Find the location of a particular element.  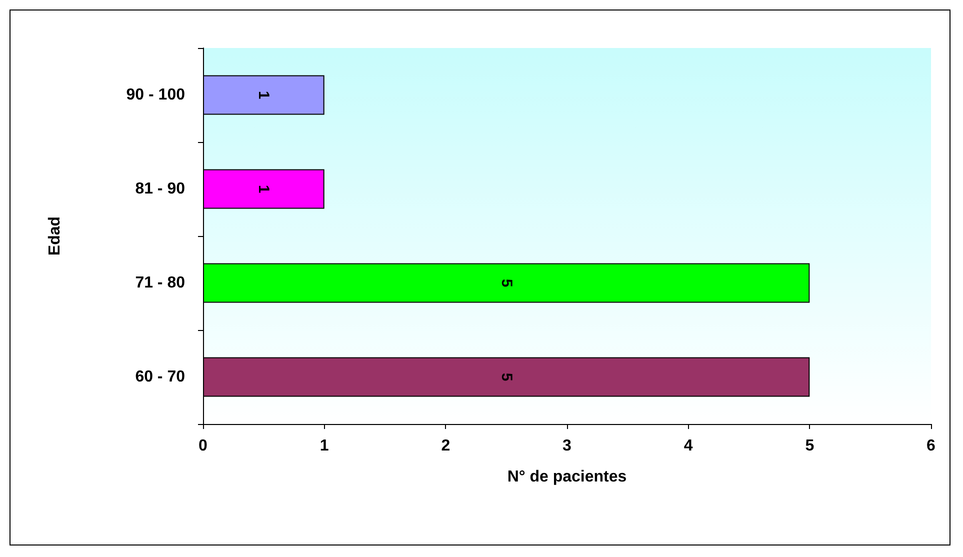

x-tick-label: 3 is located at coordinates (567, 446).